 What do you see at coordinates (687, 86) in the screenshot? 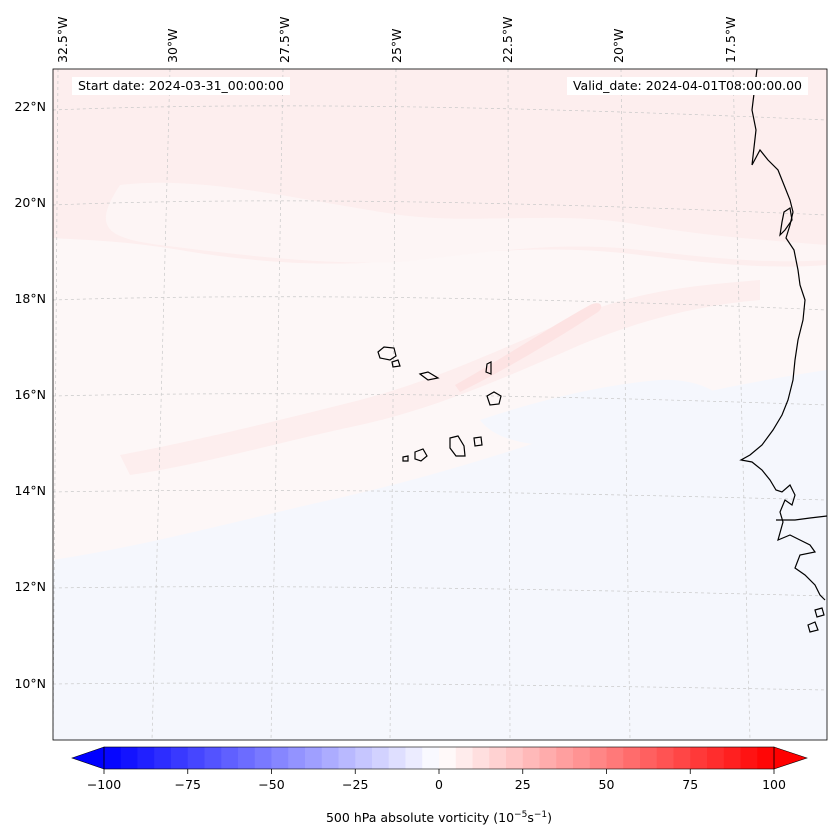
I see `valid-date-label: Valid_date: 2024-04-01T08:00:00.00` at bounding box center [687, 86].